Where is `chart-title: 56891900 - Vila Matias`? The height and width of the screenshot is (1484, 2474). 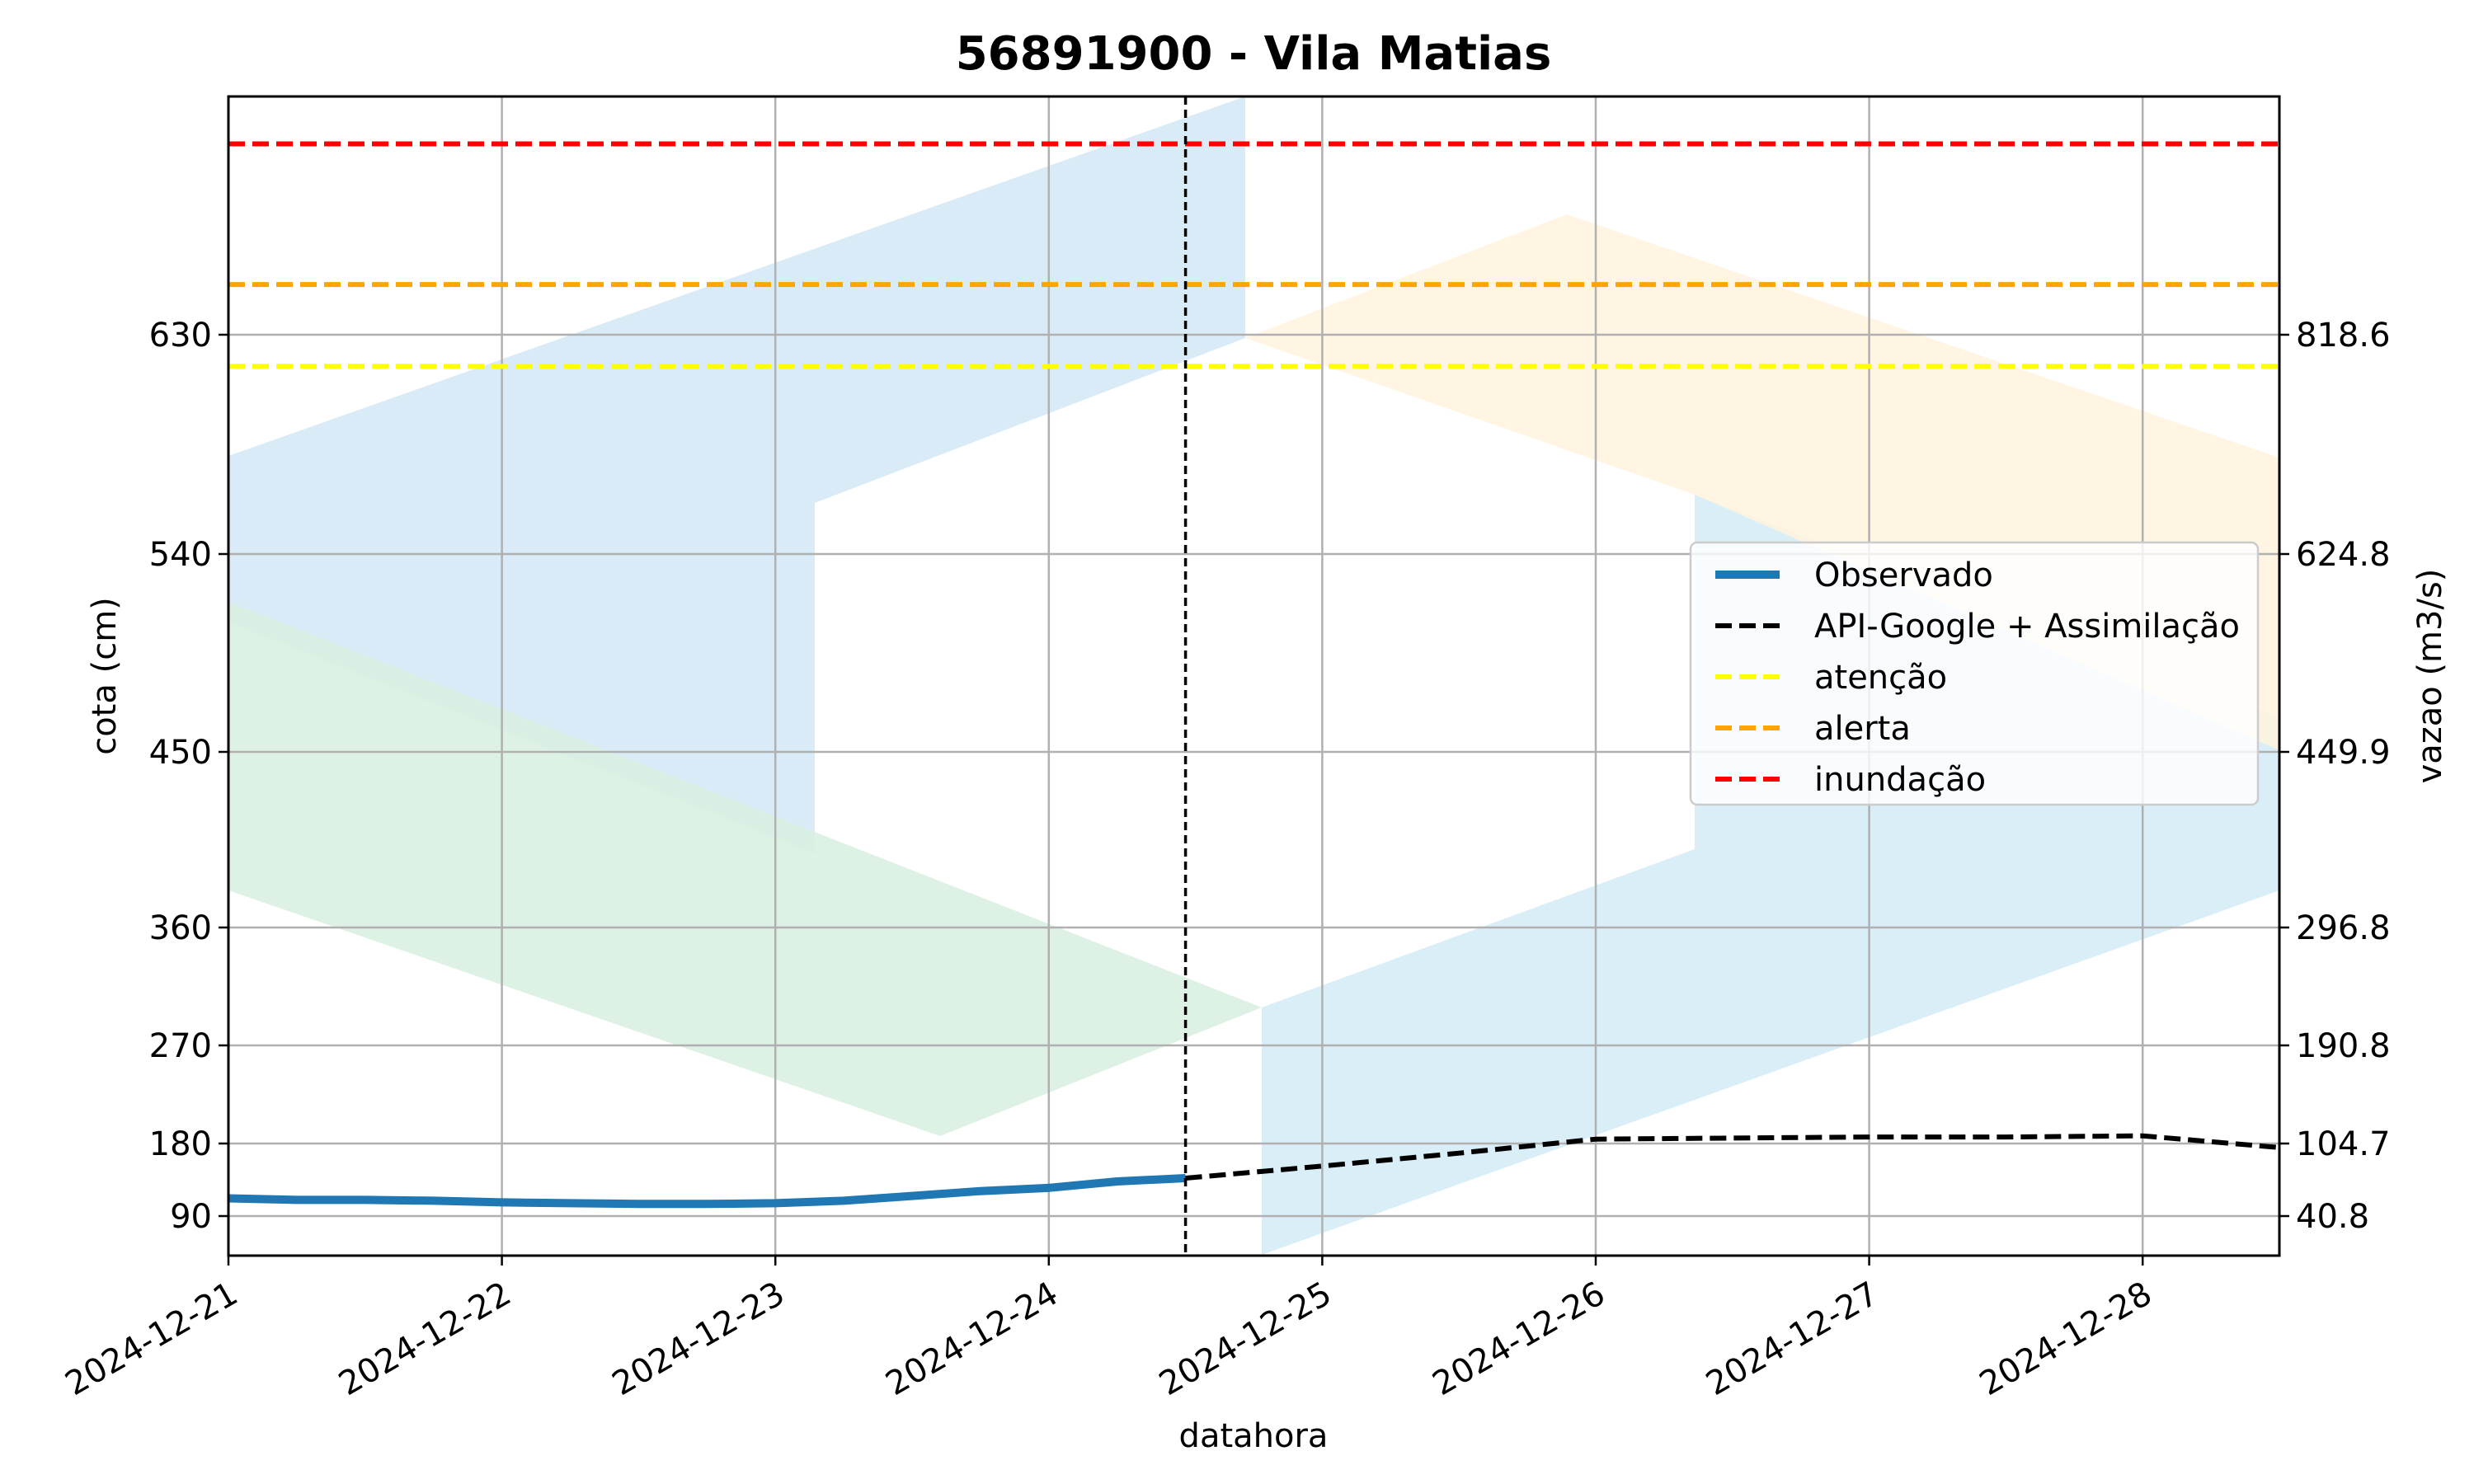 chart-title: 56891900 - Vila Matias is located at coordinates (1254, 54).